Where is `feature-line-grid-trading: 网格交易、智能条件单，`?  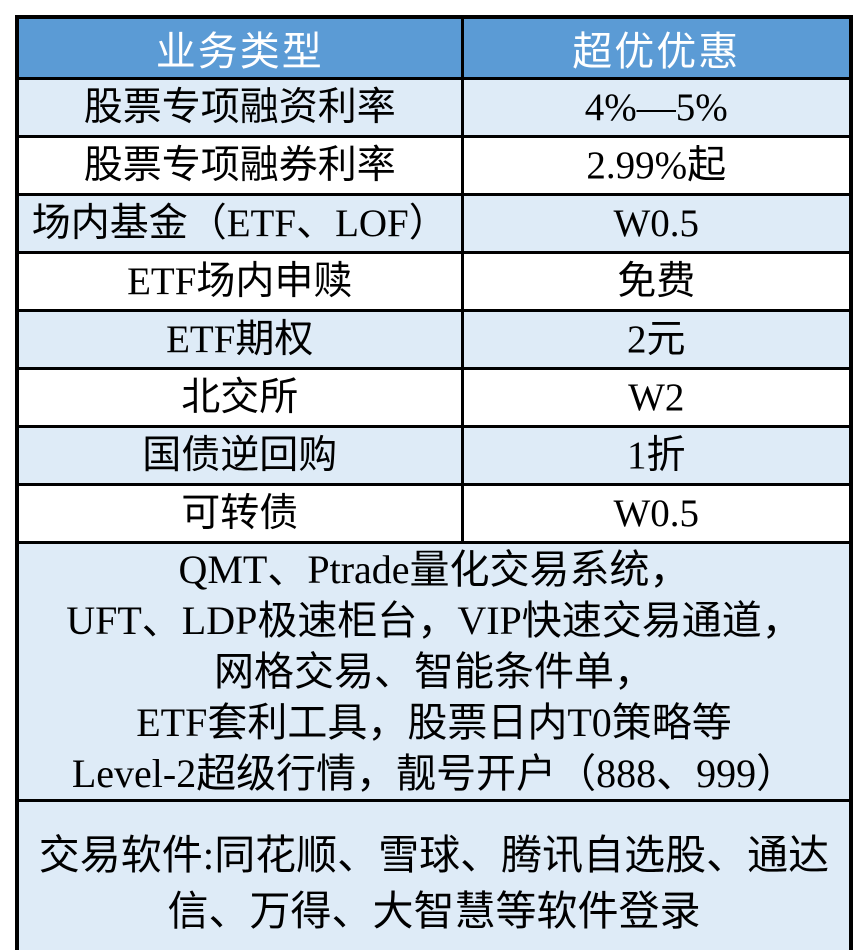 feature-line-grid-trading: 网格交易、智能条件单， is located at coordinates (434, 671).